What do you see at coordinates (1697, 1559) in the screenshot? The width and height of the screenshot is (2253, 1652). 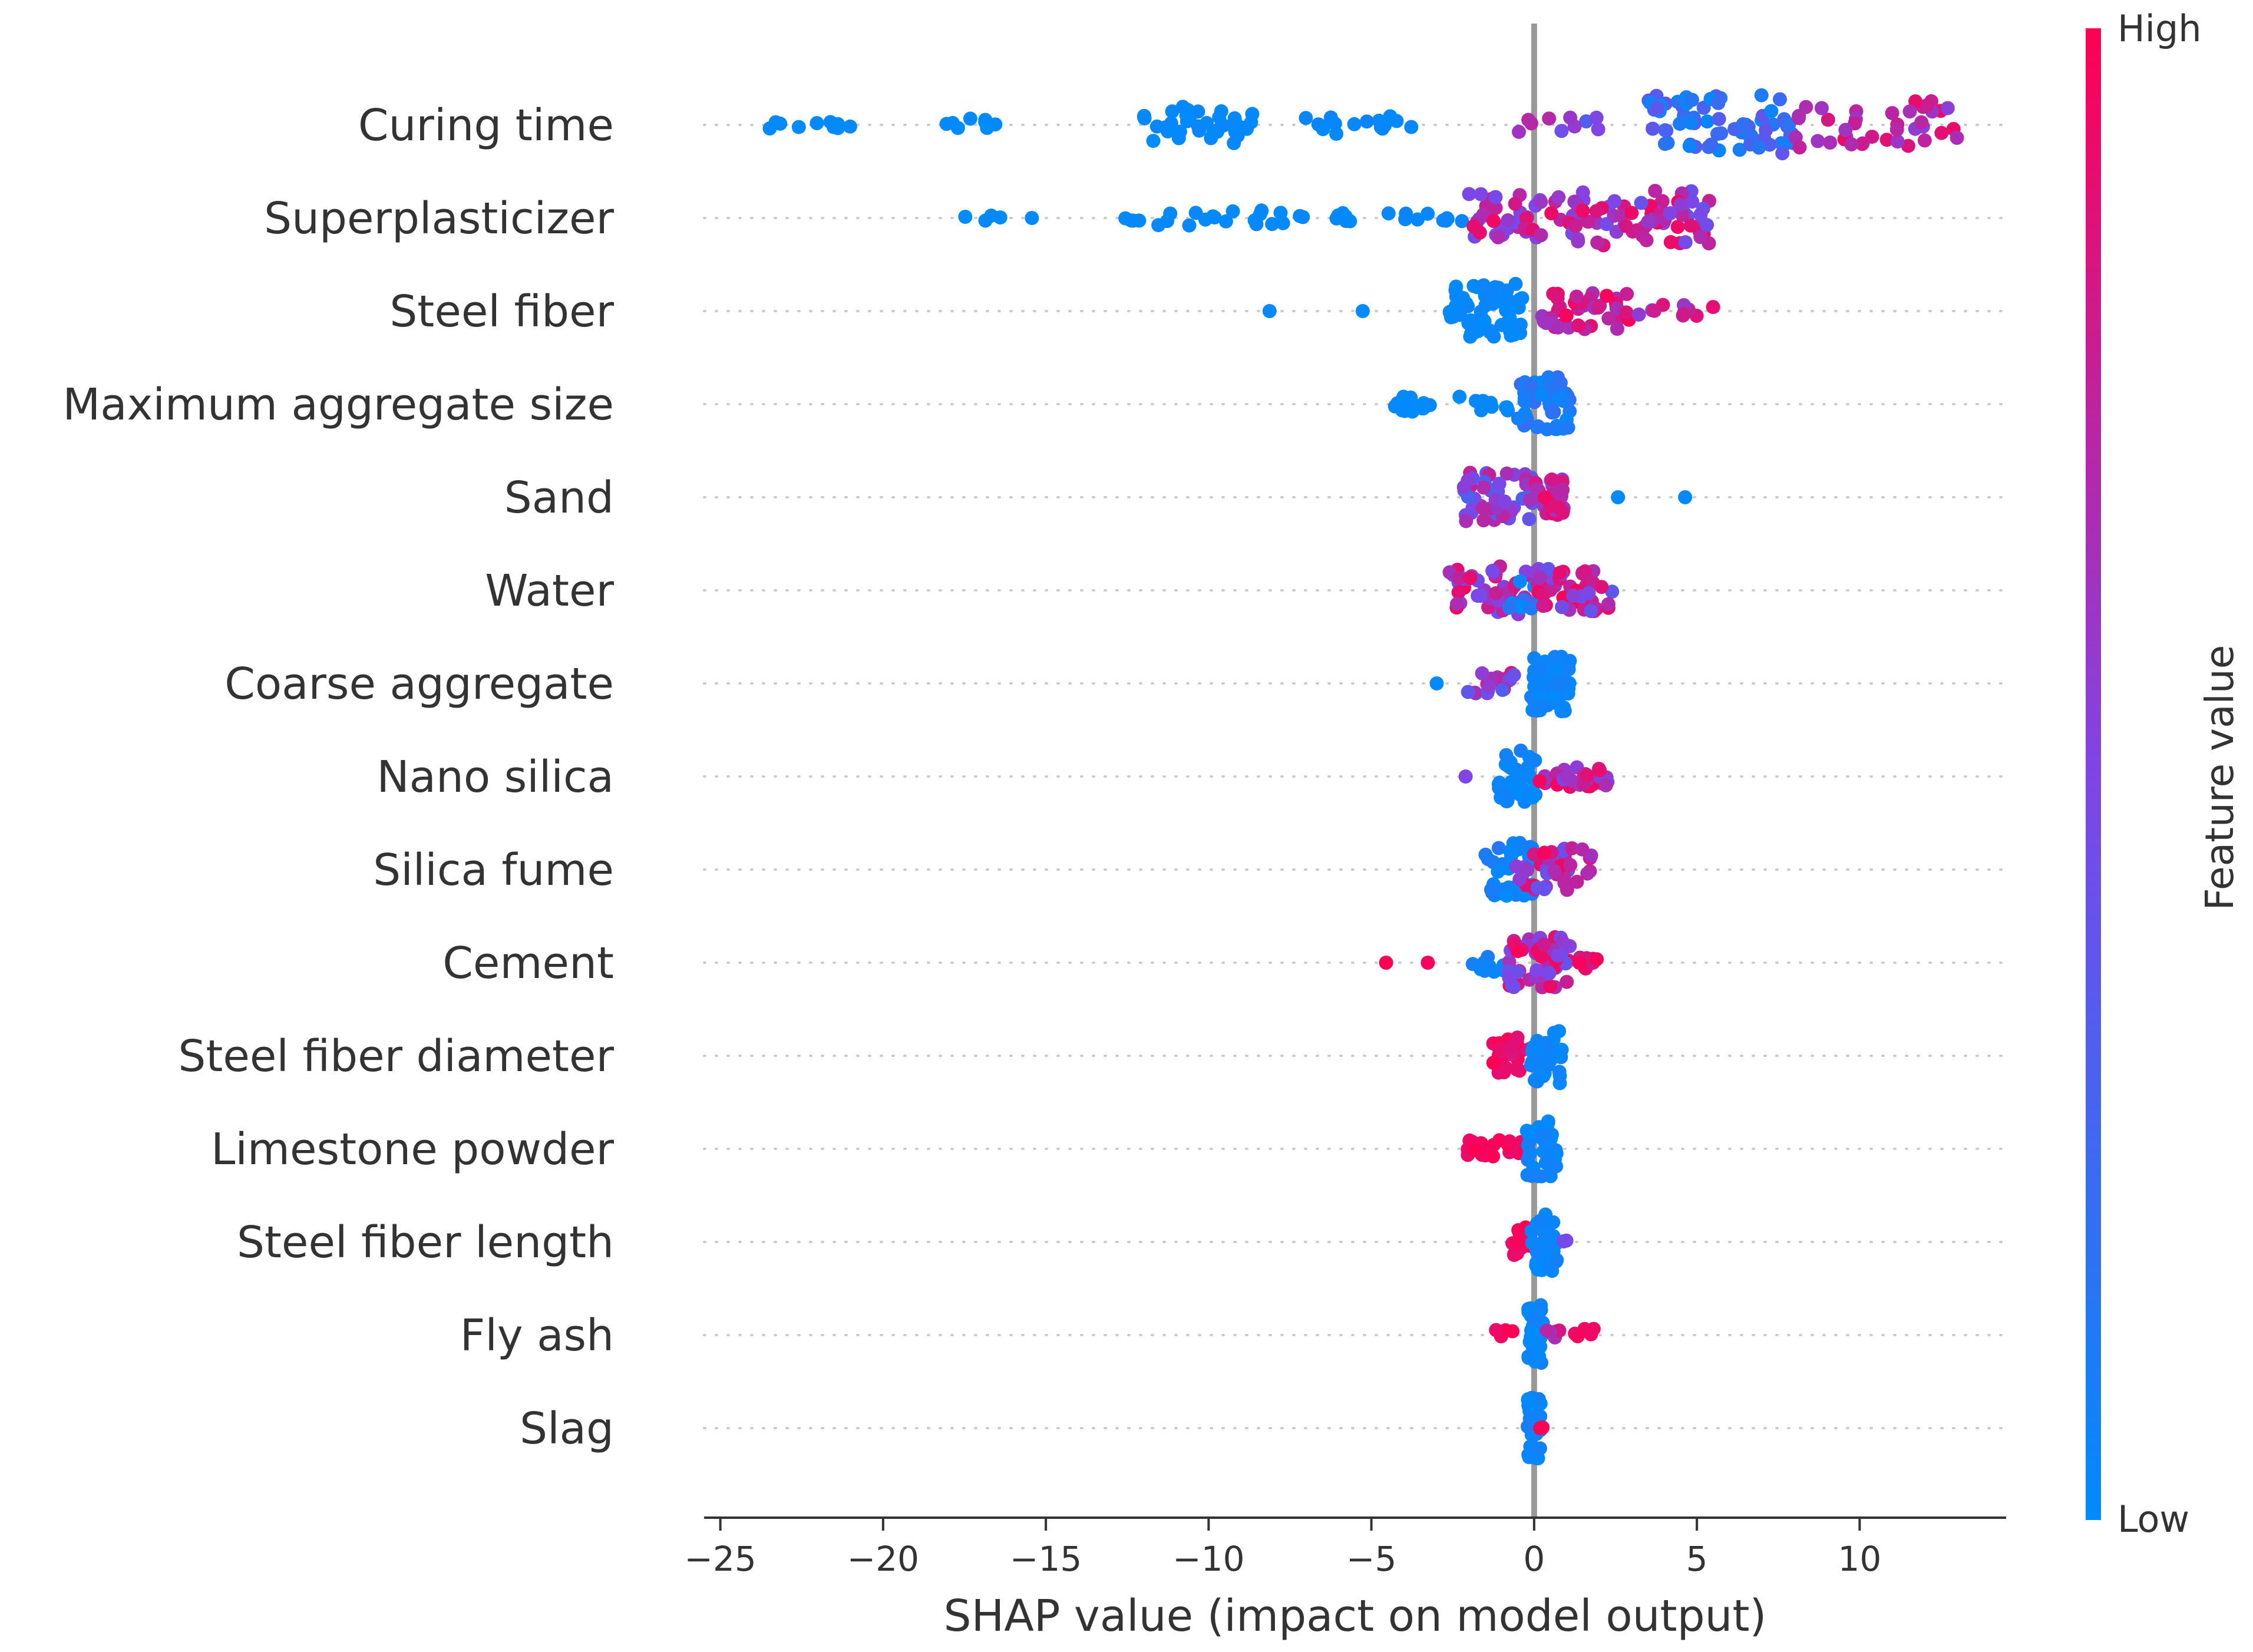 I see `x-tick-label: 5` at bounding box center [1697, 1559].